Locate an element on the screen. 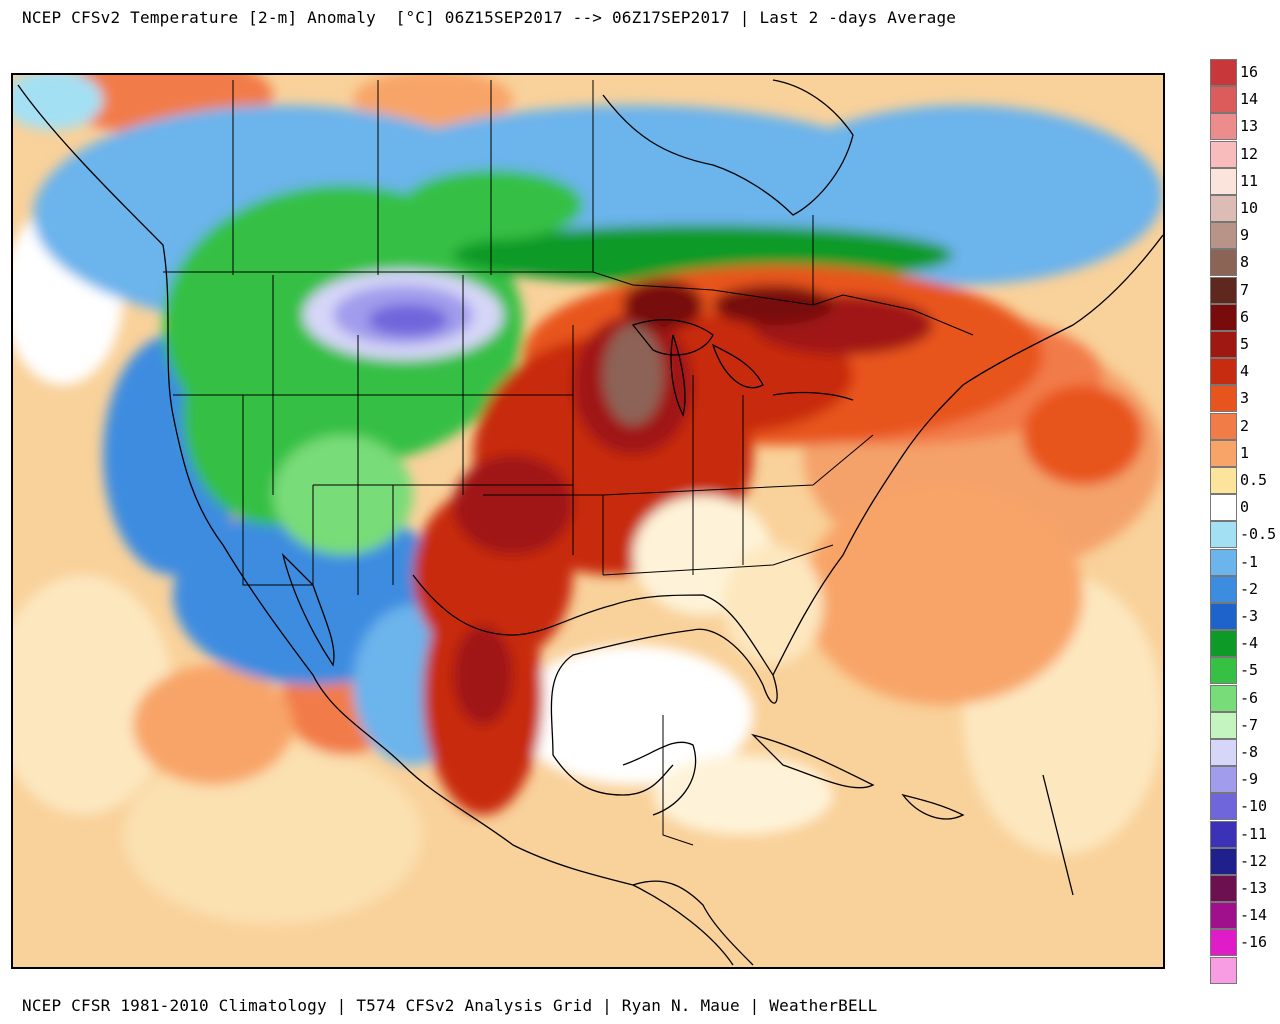 This screenshot has height=1024, width=1280. legend-label: 6 is located at coordinates (1245, 317).